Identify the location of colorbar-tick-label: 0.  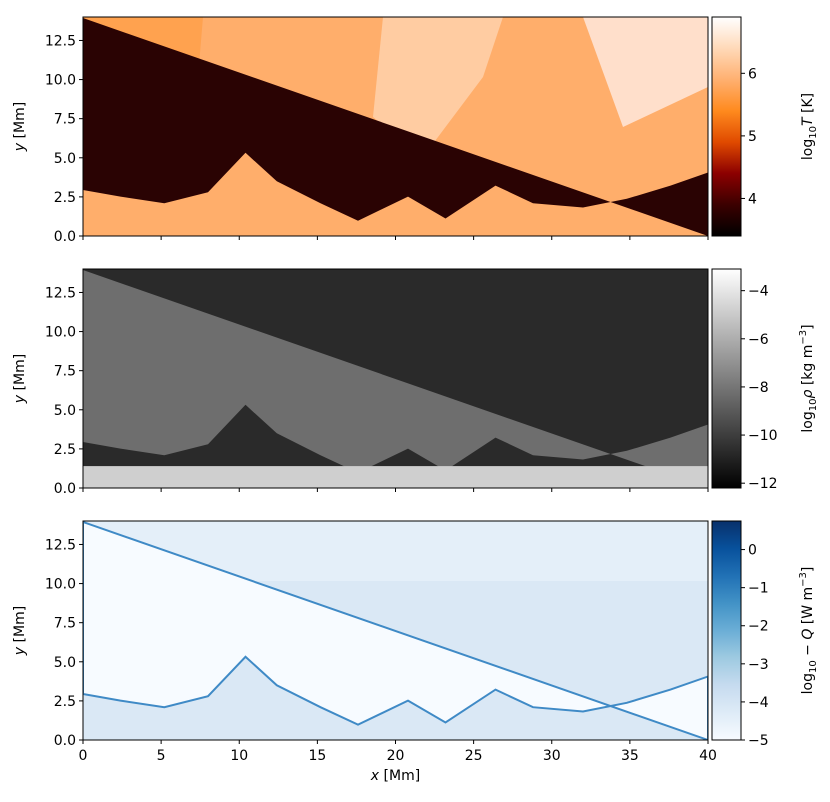
(752, 551).